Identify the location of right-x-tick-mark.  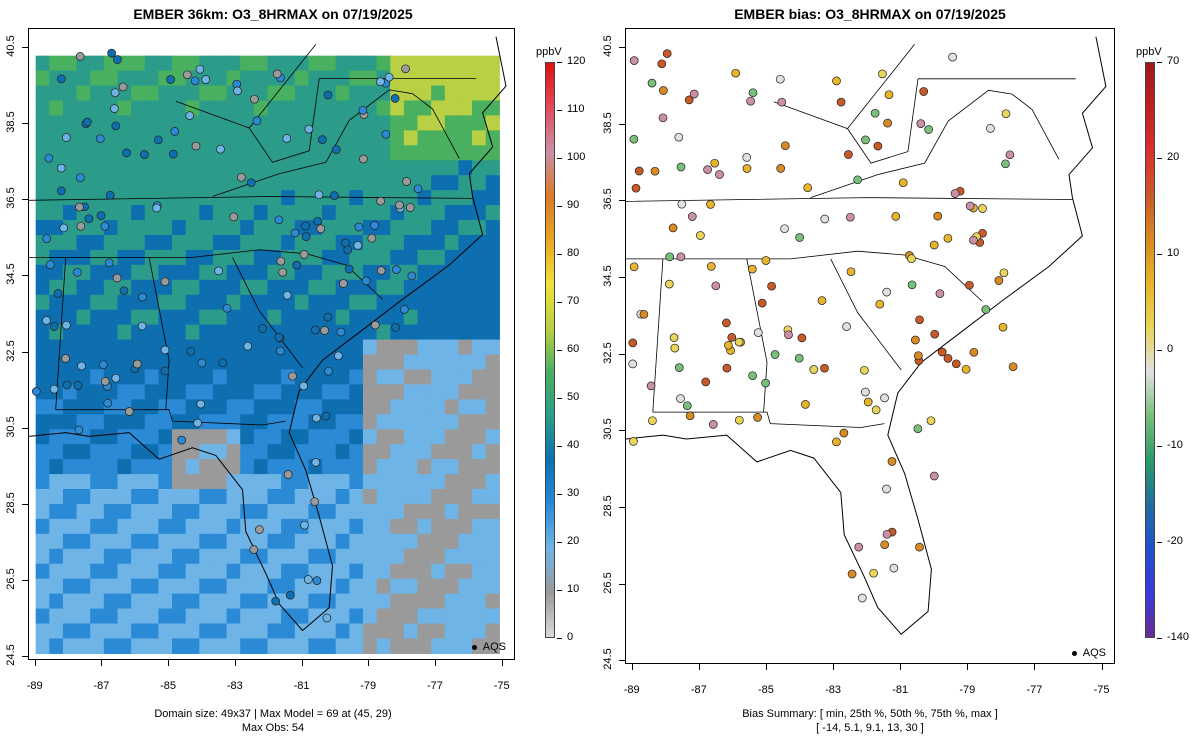
(699, 667).